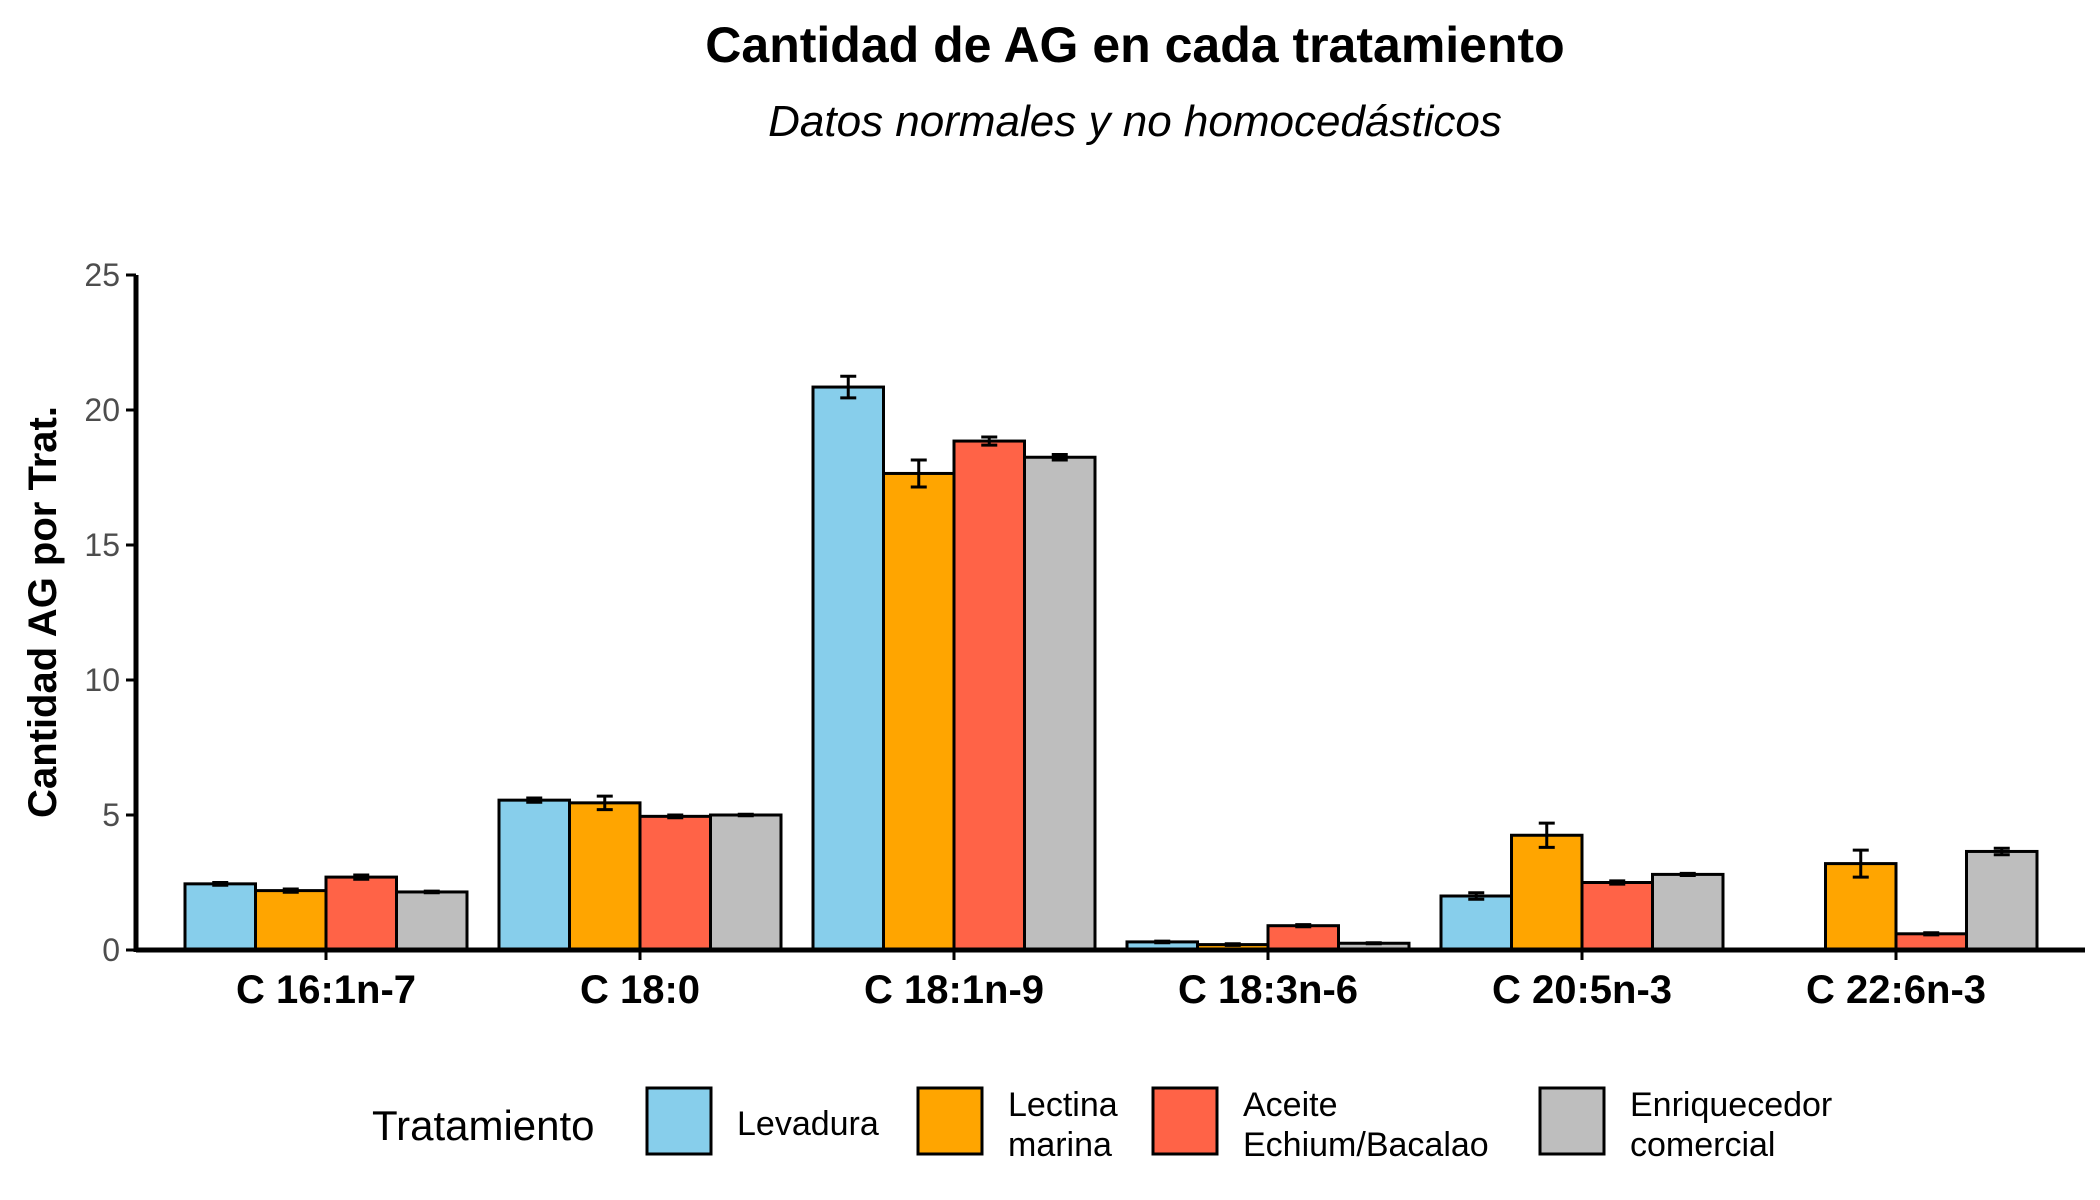 The image size is (2100, 1200). What do you see at coordinates (1731, 1125) in the screenshot?
I see `legend-label: Enriquecedor comercial` at bounding box center [1731, 1125].